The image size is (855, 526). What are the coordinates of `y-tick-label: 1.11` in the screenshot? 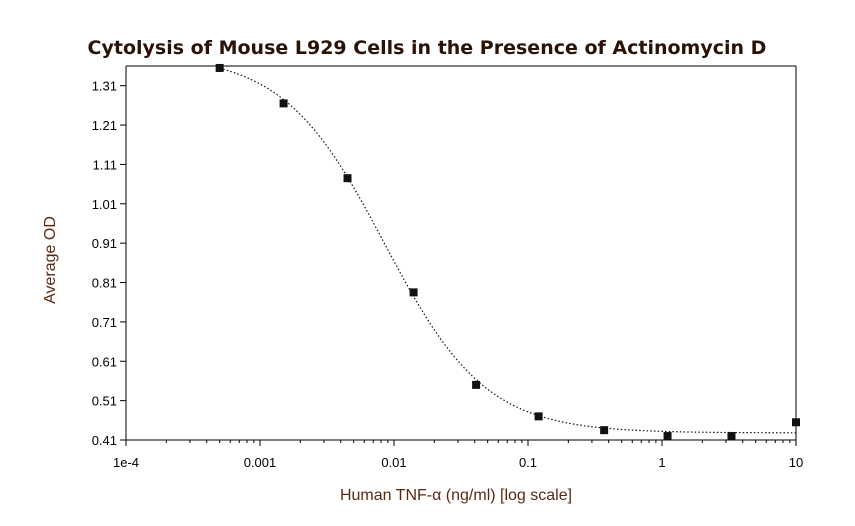 It's located at (105, 164).